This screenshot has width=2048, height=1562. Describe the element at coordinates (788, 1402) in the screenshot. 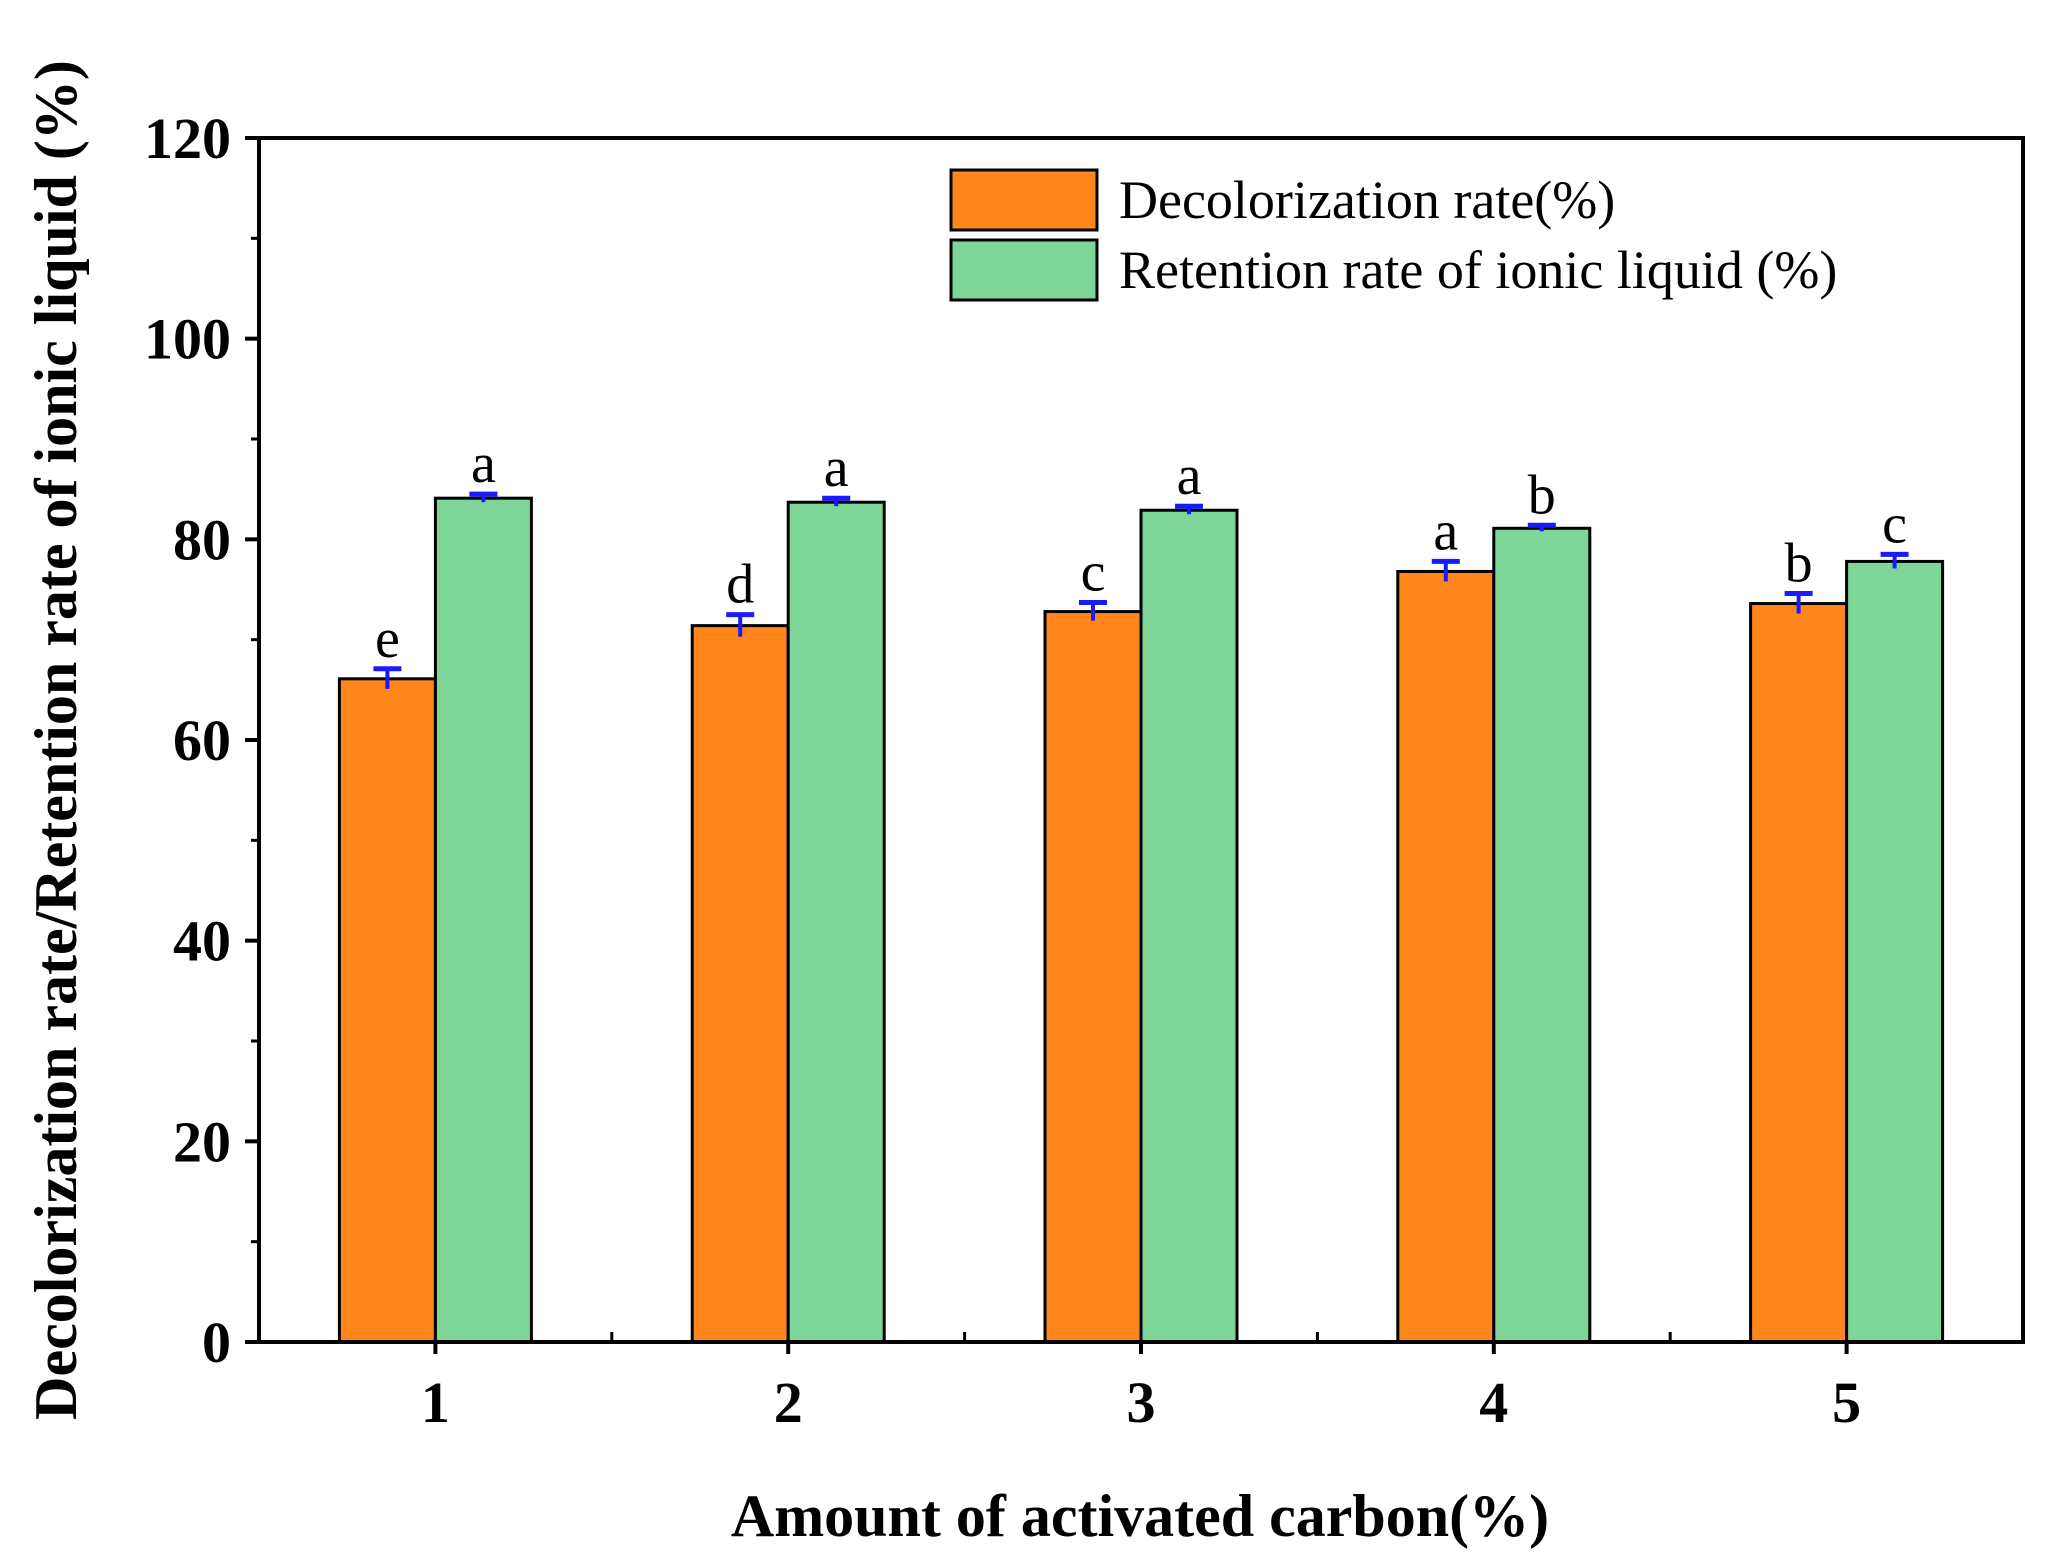

I see `x-tick-label-2: 2` at that location.